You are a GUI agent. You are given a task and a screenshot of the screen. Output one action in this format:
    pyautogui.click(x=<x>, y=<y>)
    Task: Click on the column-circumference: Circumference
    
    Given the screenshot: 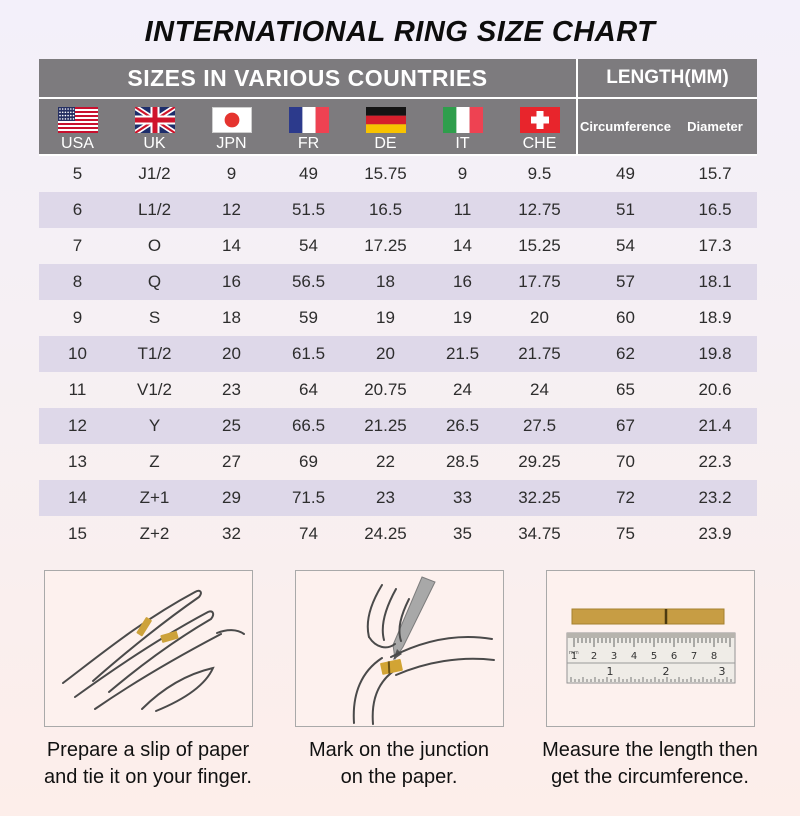 What is the action you would take?
    pyautogui.click(x=625, y=126)
    